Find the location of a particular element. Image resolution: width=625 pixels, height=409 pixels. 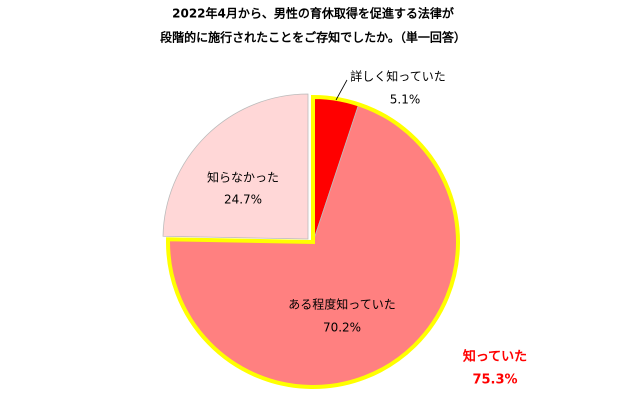

chart-title: 段階的に施行されたことをご存知でしたか。（単一回答） is located at coordinates (313, 37).